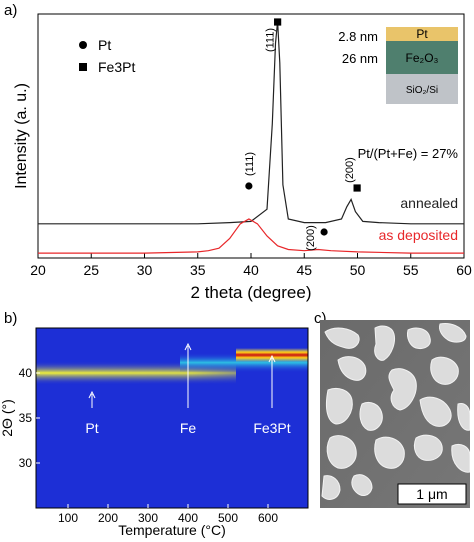  What do you see at coordinates (172, 366) in the screenshot?
I see `heatmap-bands` at bounding box center [172, 366].